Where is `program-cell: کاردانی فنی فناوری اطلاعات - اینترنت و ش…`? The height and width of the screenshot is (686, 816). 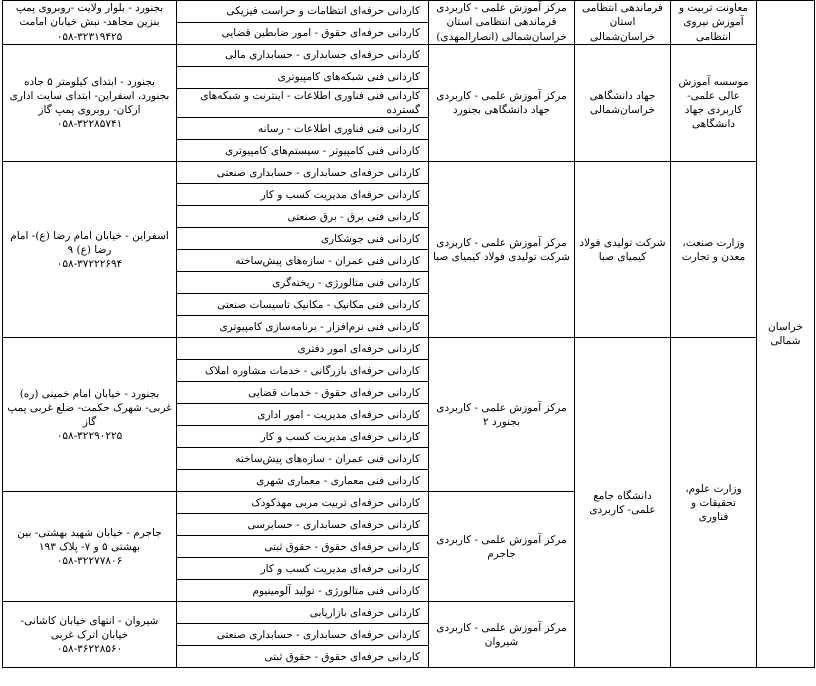
program-cell: کاردانی فنی فناوری اطلاعات - اینترنت و ش… is located at coordinates (302, 103).